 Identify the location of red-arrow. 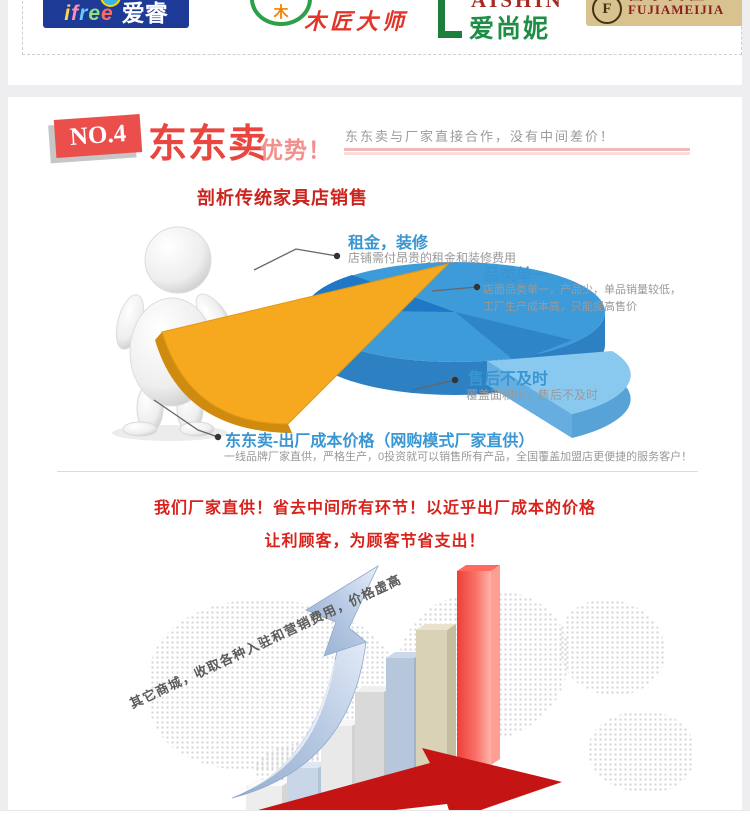
(390, 784).